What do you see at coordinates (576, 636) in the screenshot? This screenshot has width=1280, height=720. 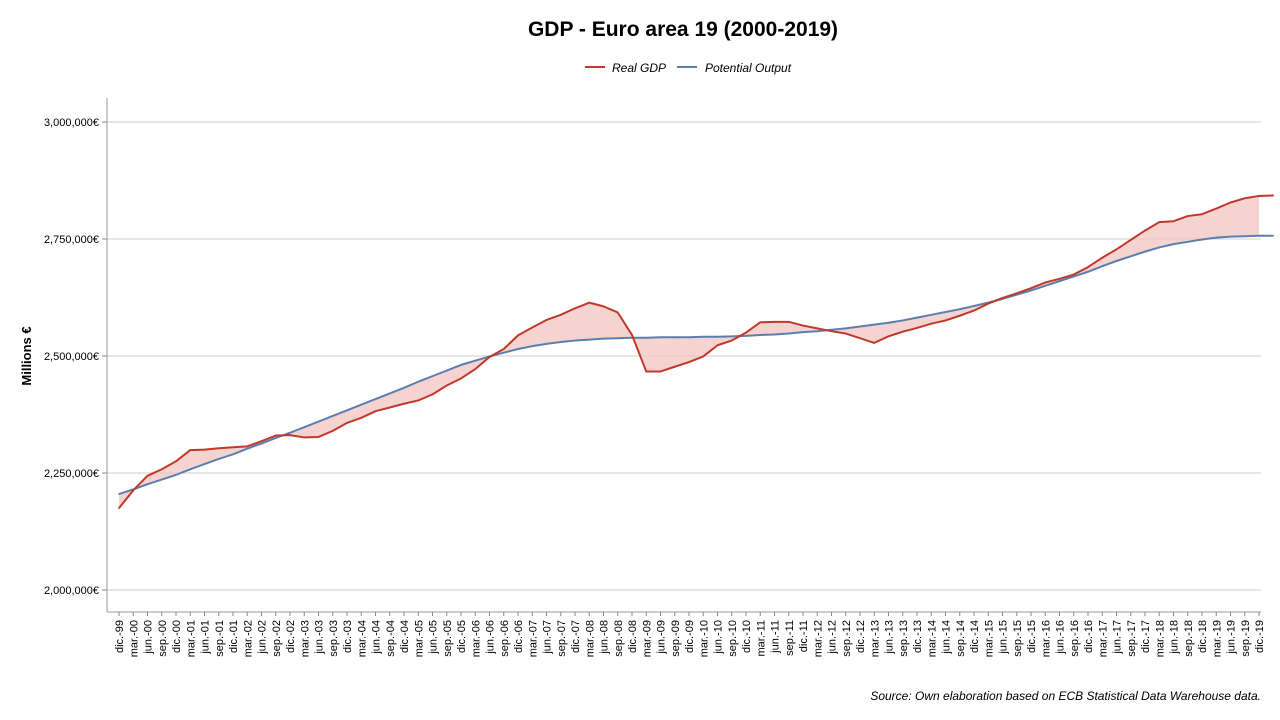 I see `x-tick-label-32: dic.-07` at bounding box center [576, 636].